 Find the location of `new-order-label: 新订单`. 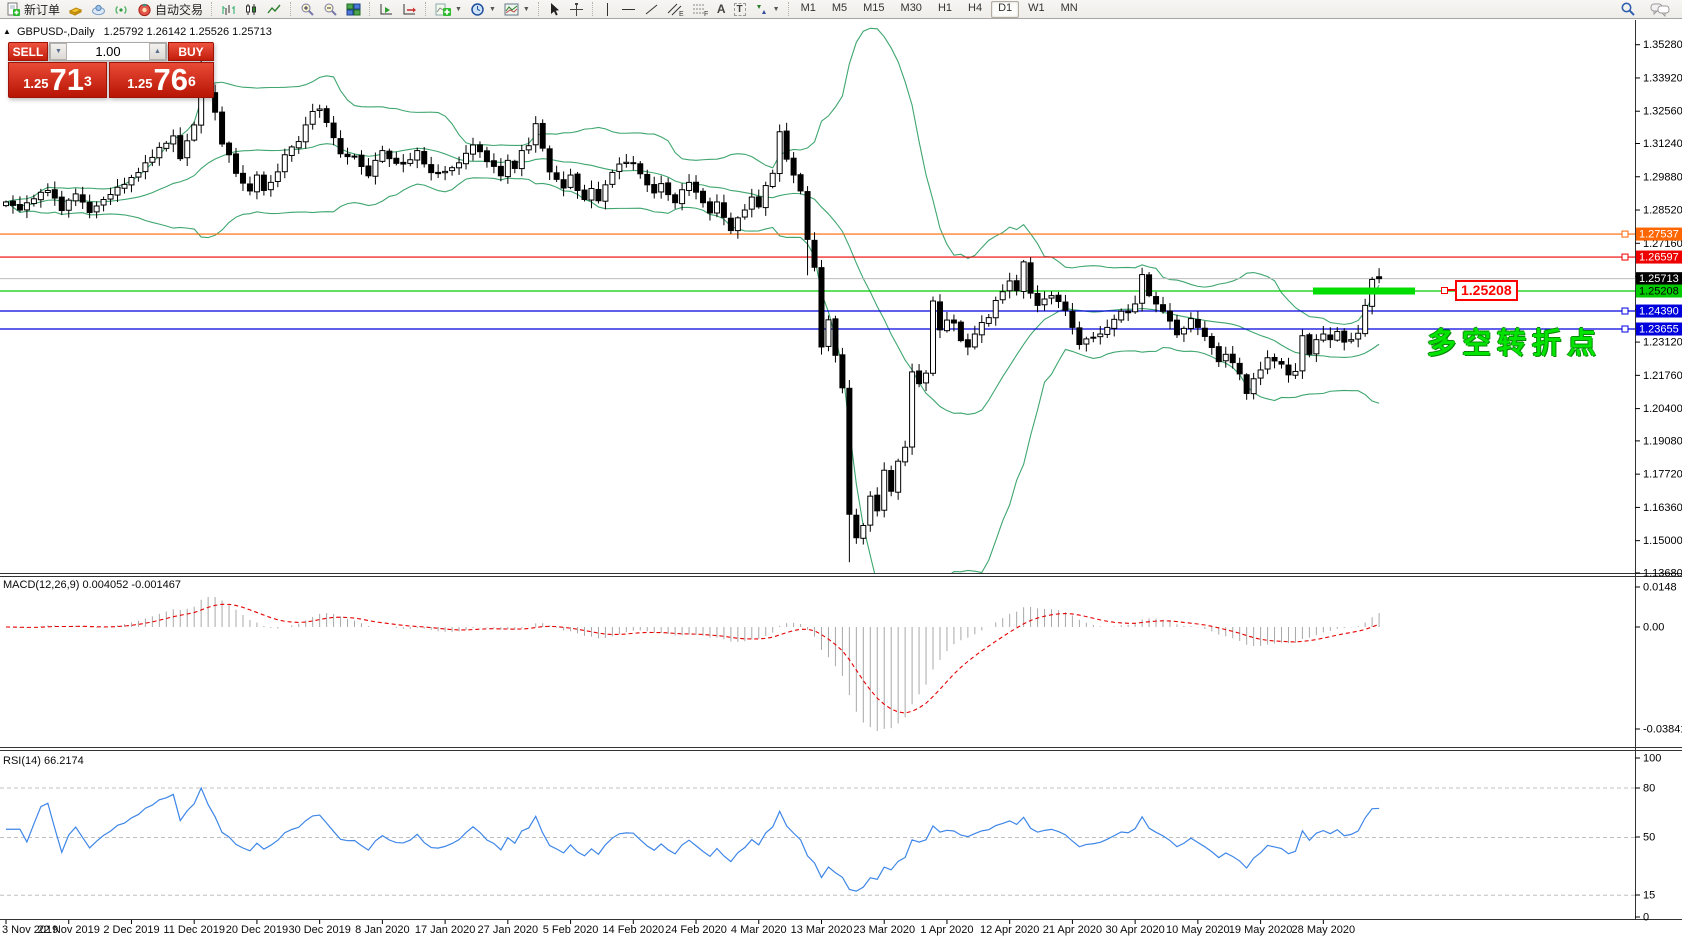

new-order-label: 新订单 is located at coordinates (42, 9).